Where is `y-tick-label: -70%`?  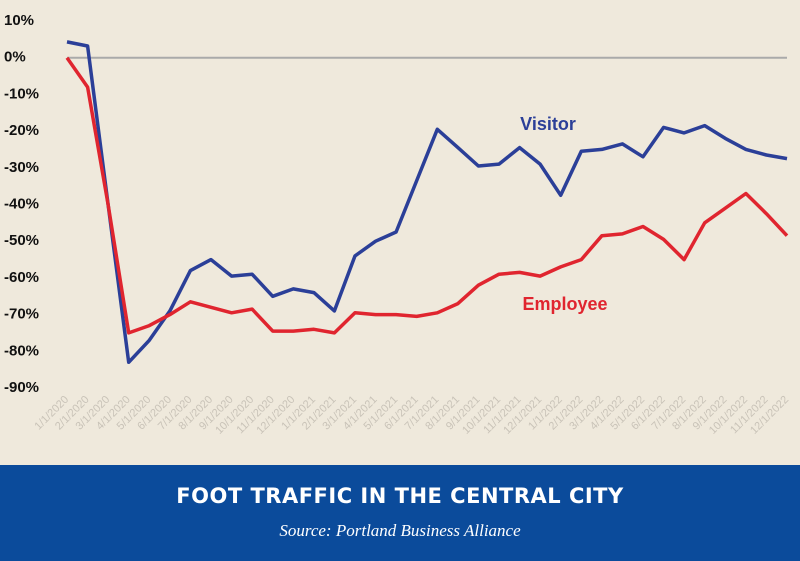 y-tick-label: -70% is located at coordinates (21, 314).